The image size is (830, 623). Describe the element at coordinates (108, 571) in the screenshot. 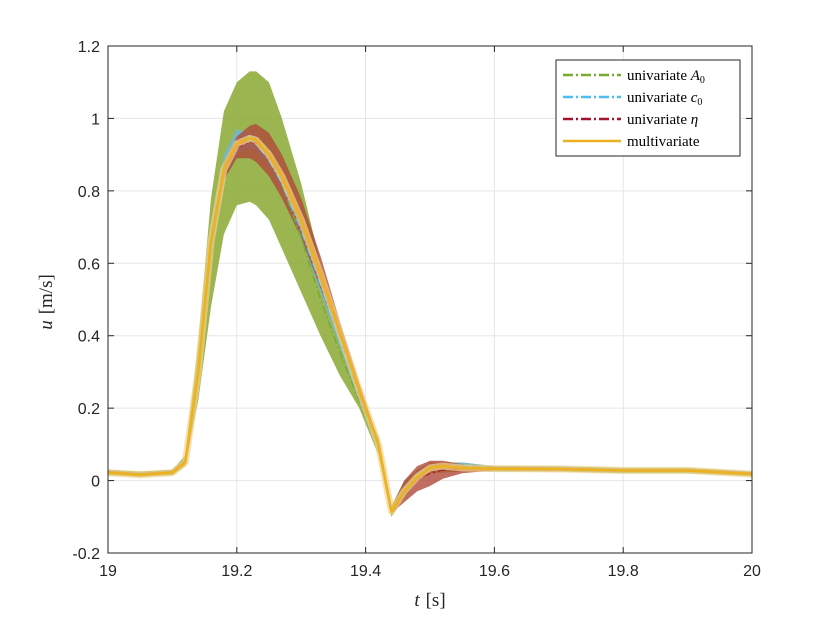

I see `x-tick-label: 19` at that location.